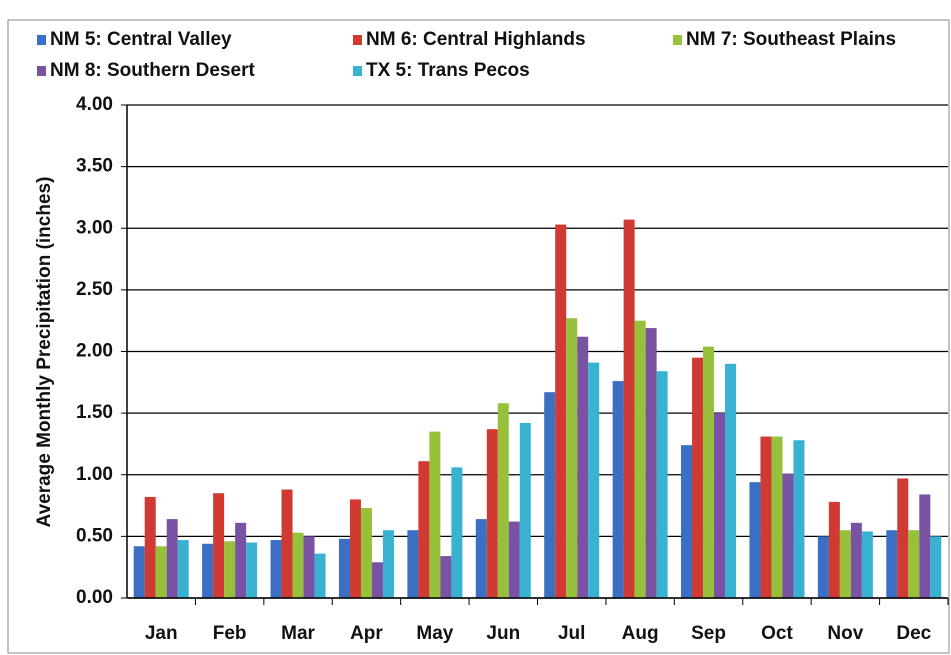  I want to click on y-tick-label: 0.50, so click(94, 535).